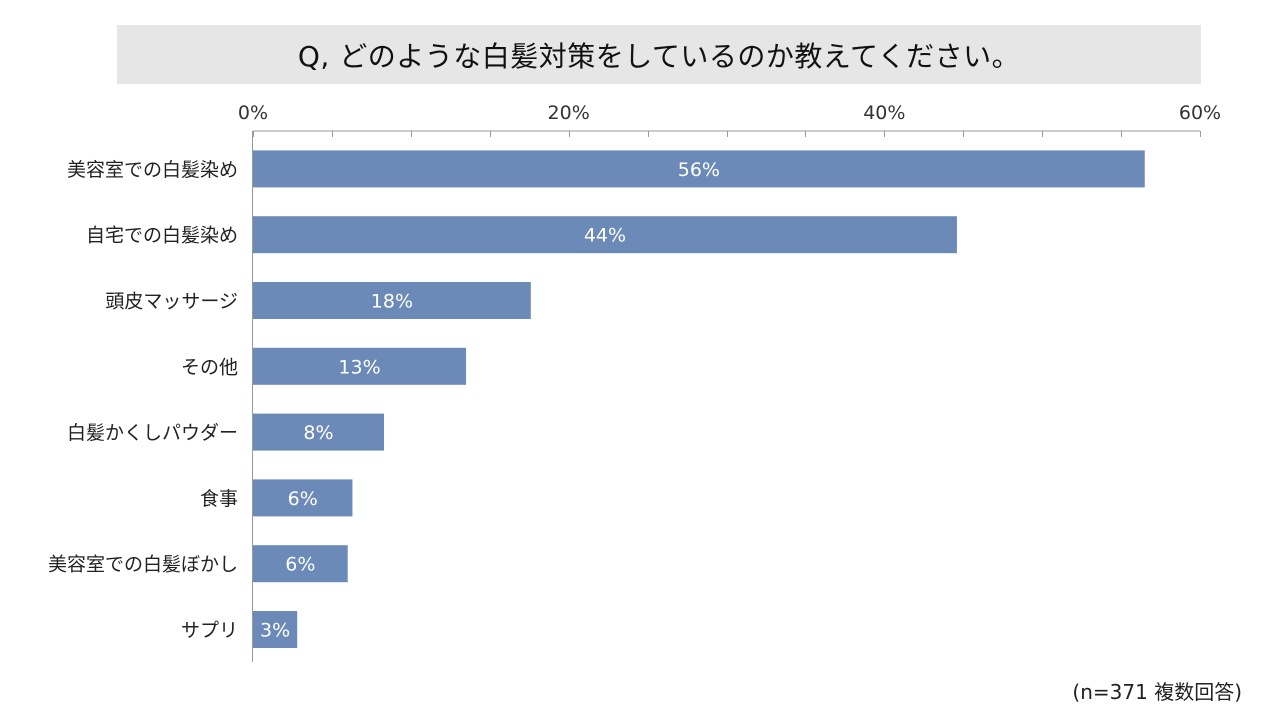 The height and width of the screenshot is (720, 1280). I want to click on x-tick-label: 60%, so click(1200, 113).